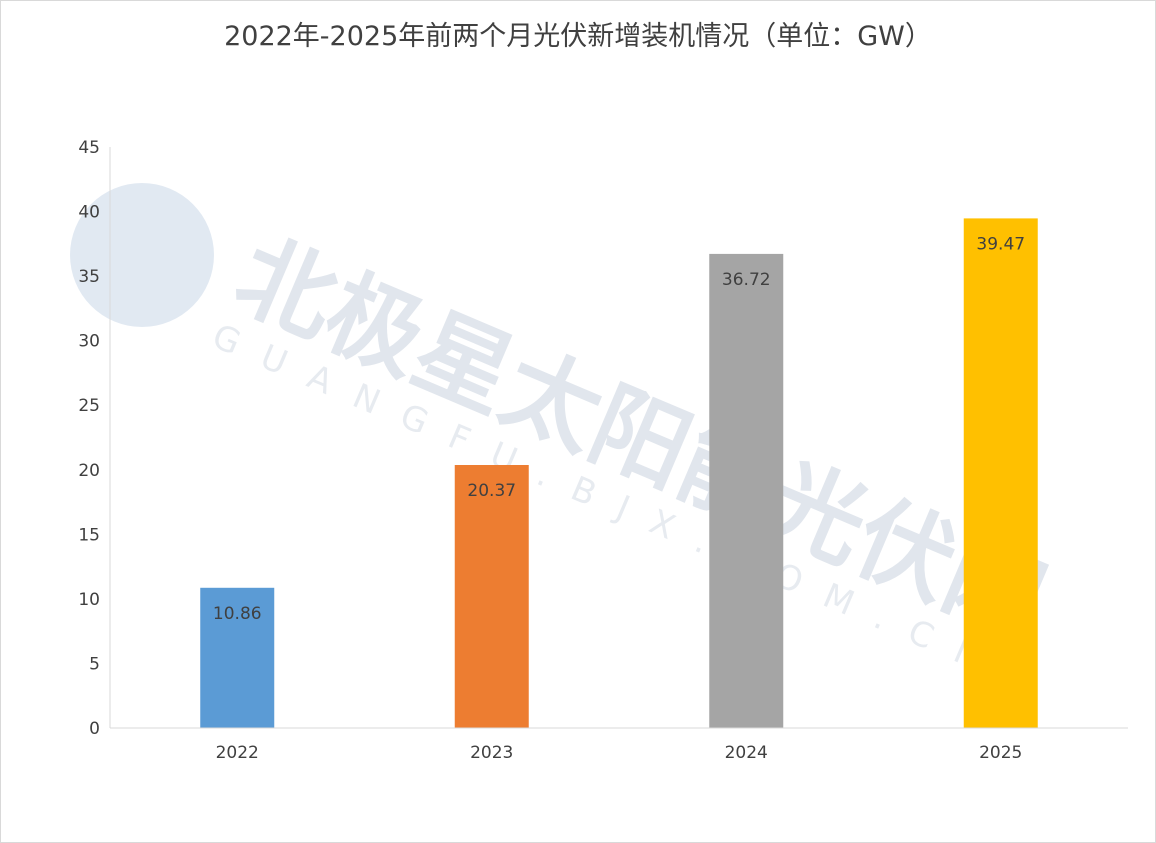 This screenshot has height=843, width=1156. Describe the element at coordinates (89, 213) in the screenshot. I see `y-tick-label: 40` at that location.